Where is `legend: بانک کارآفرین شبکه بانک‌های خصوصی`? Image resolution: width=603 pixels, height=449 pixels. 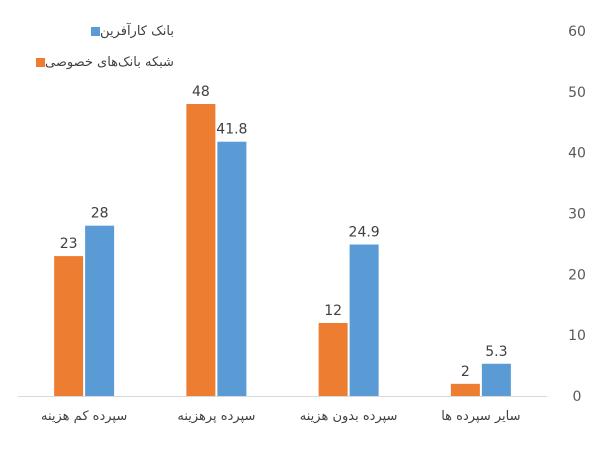 legend: بانک کارآفرین شبکه بانک‌های خصوصی is located at coordinates (102, 53).